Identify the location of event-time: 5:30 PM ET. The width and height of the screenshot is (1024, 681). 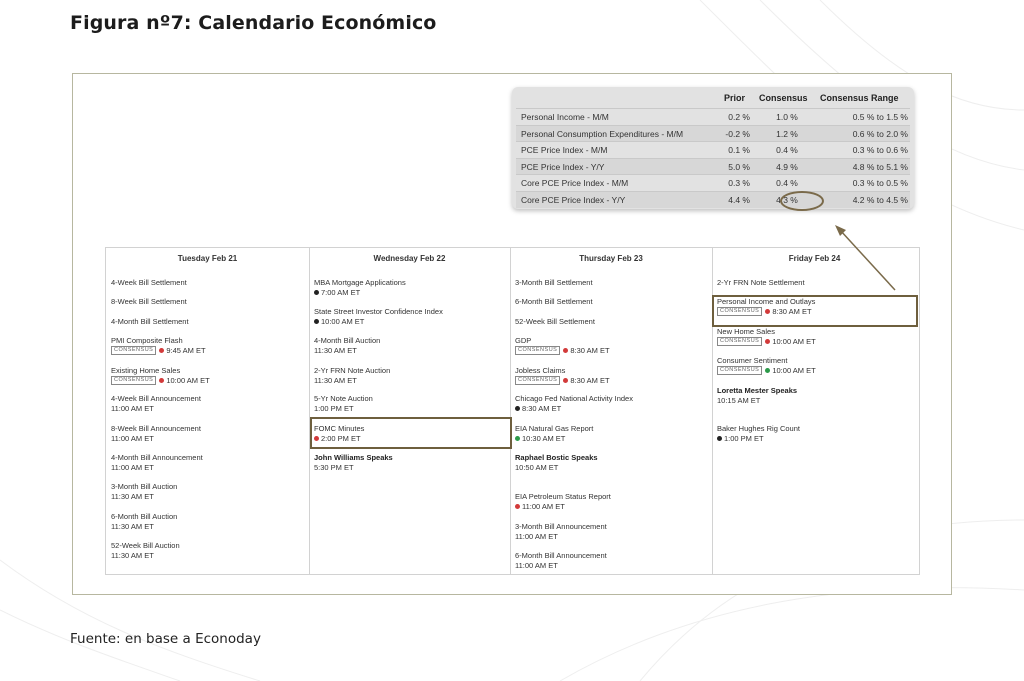
(334, 467).